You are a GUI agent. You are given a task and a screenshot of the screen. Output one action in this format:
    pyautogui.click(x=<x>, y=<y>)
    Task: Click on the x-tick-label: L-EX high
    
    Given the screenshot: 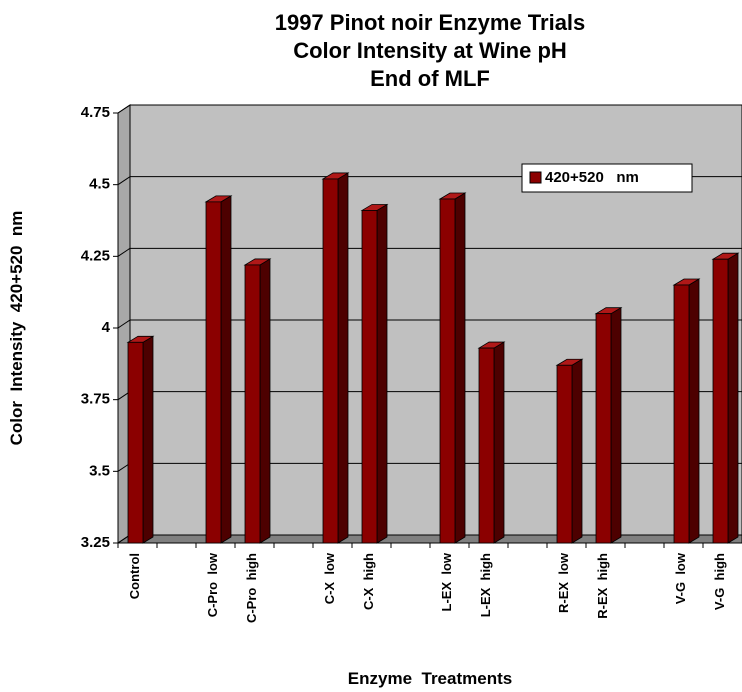 What is the action you would take?
    pyautogui.click(x=485, y=585)
    